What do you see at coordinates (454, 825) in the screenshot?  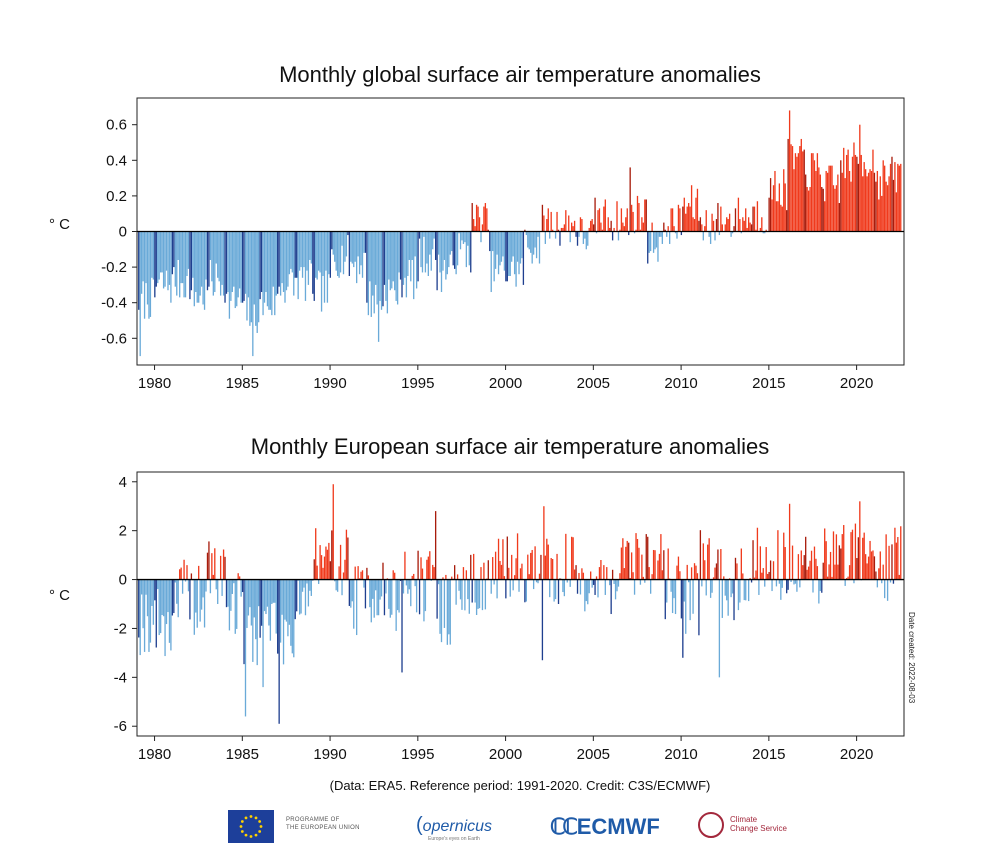 I see `copernicus-logo: (opernicus` at bounding box center [454, 825].